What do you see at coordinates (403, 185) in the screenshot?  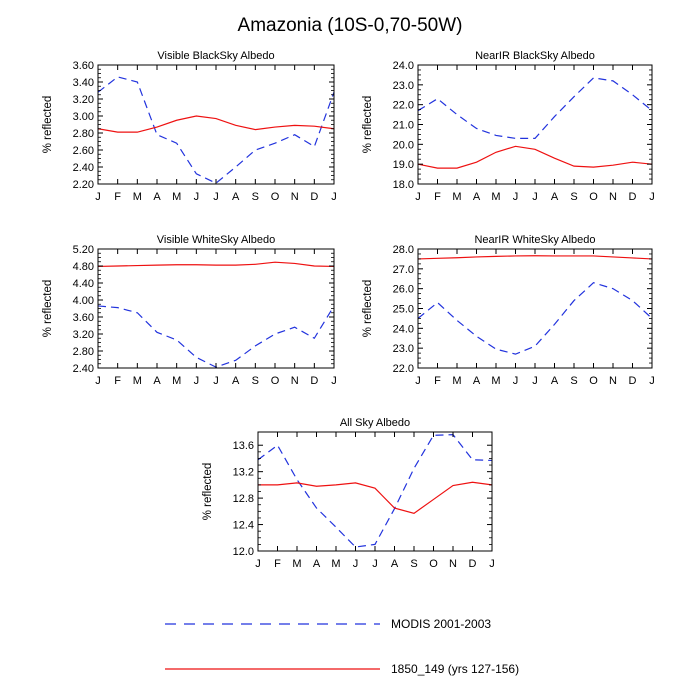 I see `y-tick-label: 18.0` at bounding box center [403, 185].